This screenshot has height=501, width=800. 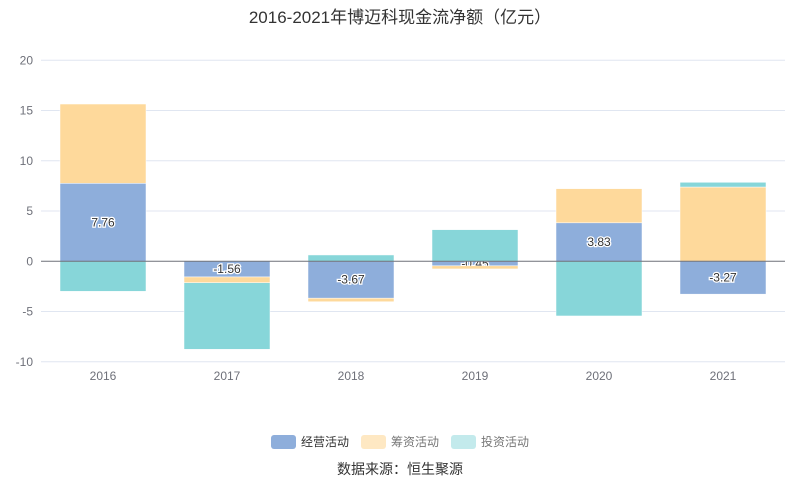 What do you see at coordinates (475, 245) in the screenshot?
I see `bar-投资活动-2019` at bounding box center [475, 245].